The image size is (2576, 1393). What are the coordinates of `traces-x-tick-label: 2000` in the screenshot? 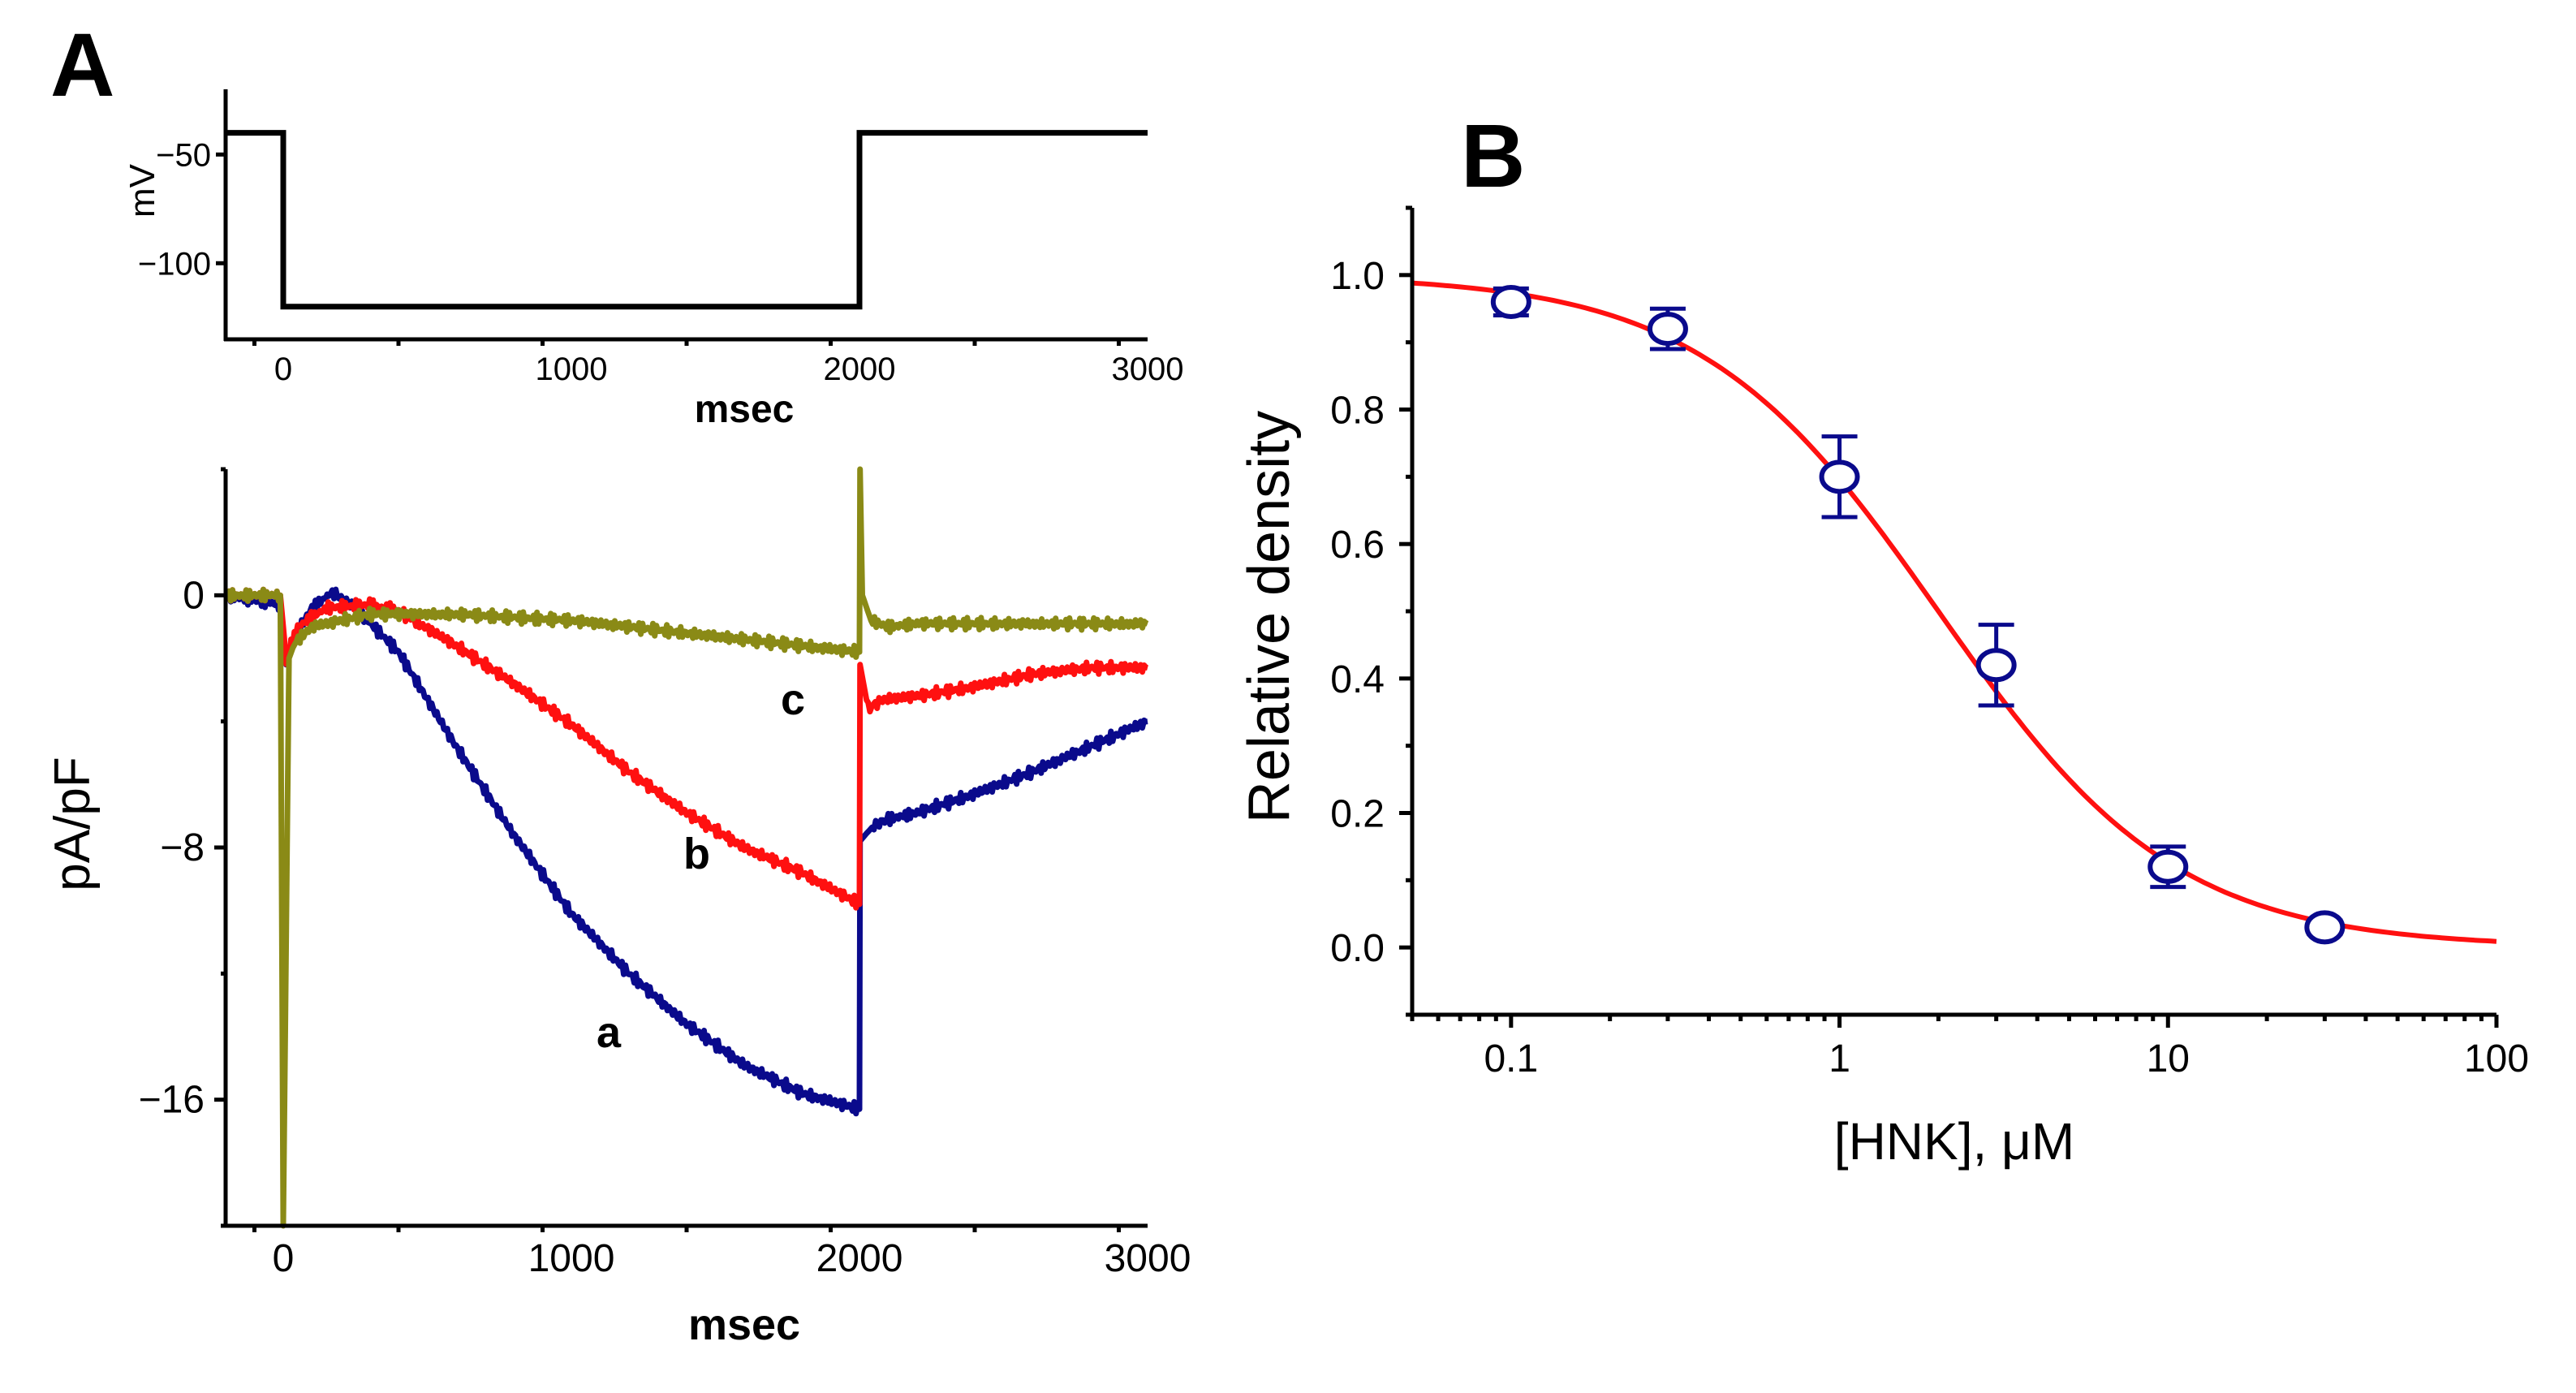 It's located at (860, 1258).